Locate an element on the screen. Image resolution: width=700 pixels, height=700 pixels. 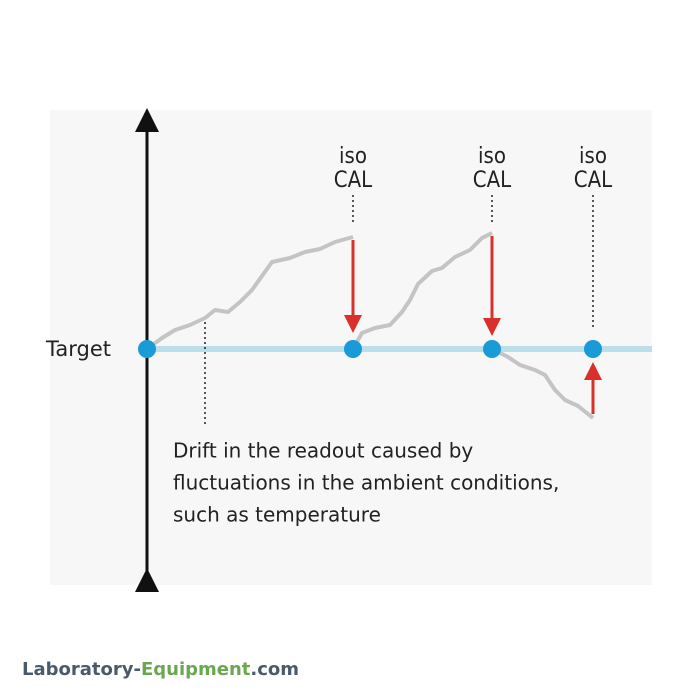
watermark-part: Equipment is located at coordinates (196, 669).